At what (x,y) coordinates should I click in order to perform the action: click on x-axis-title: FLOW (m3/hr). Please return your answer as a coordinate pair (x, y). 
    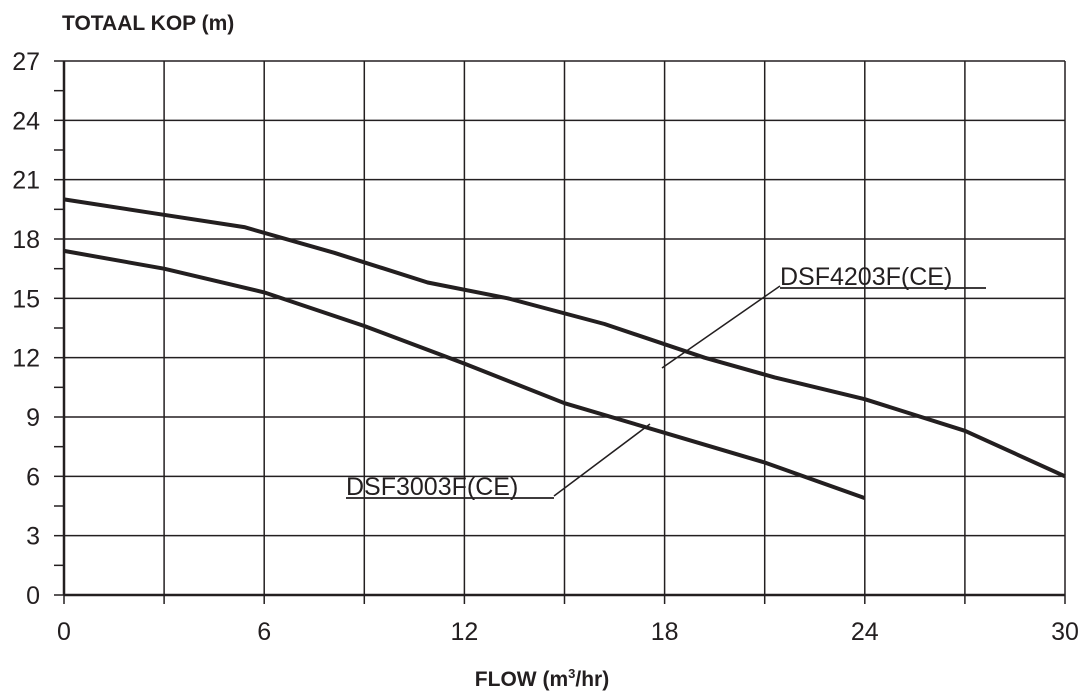
    Looking at the image, I should click on (542, 679).